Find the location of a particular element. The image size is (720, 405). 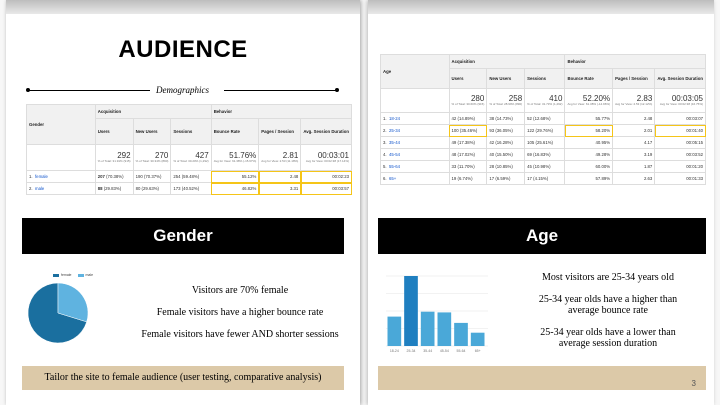

total-note: % of Total: 28.99% (890) is located at coordinates (506, 103).